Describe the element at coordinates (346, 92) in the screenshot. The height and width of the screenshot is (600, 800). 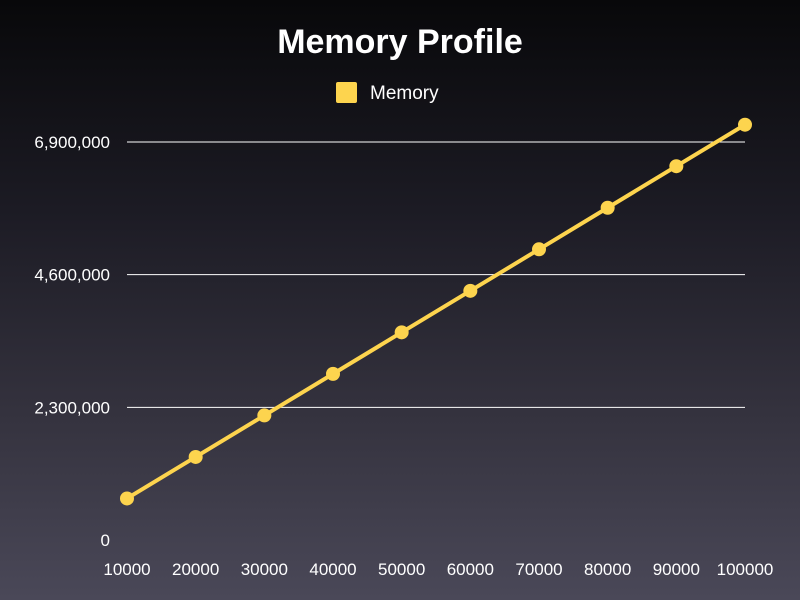
I see `legend-swatch-memory` at that location.